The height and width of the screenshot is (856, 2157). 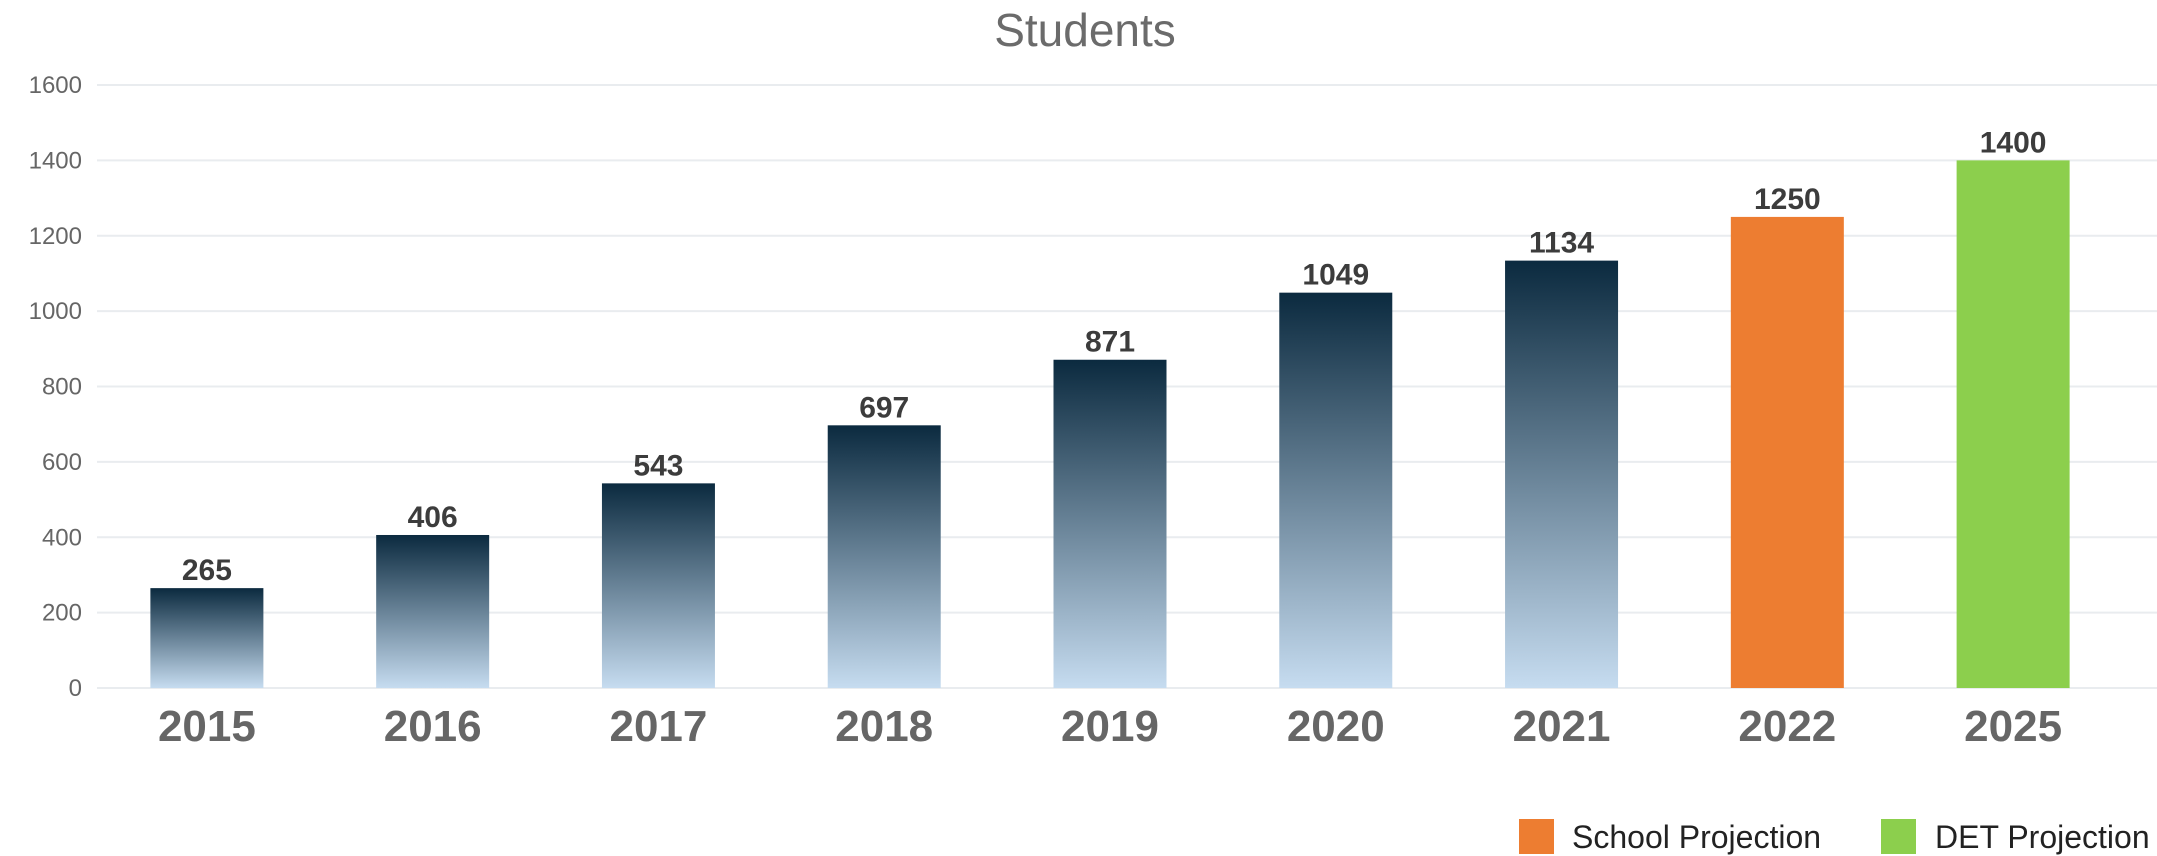 I want to click on y-tick-label: 800, so click(x=62, y=387).